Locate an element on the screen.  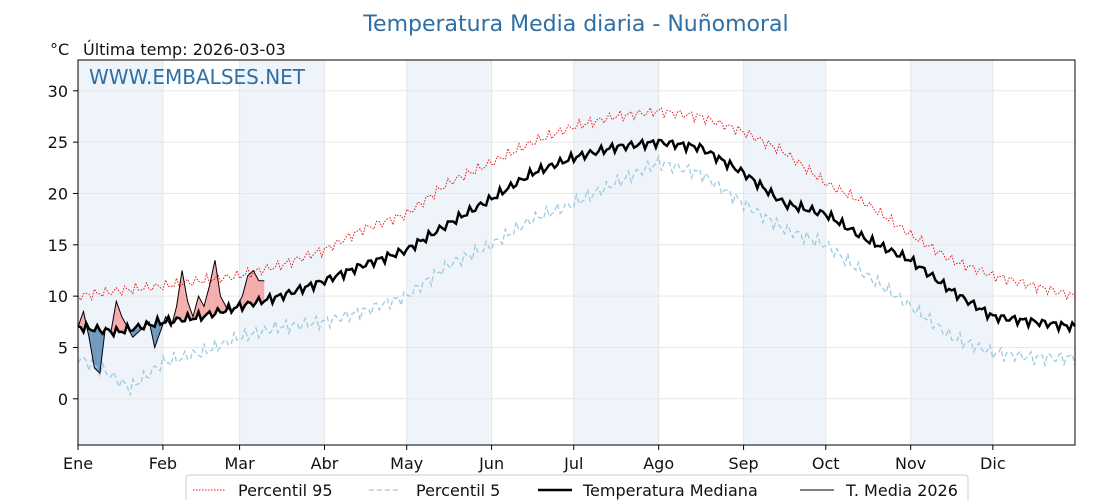
x-tick-label-jun: Jun is located at coordinates (491, 463).